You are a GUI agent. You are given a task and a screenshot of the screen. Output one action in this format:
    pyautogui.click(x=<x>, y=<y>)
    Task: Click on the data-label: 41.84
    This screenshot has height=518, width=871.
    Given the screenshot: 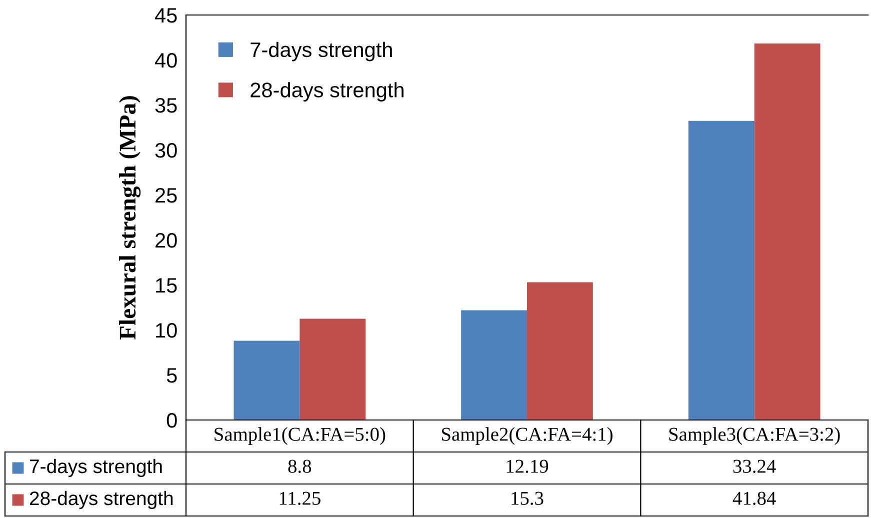 What is the action you would take?
    pyautogui.click(x=754, y=498)
    